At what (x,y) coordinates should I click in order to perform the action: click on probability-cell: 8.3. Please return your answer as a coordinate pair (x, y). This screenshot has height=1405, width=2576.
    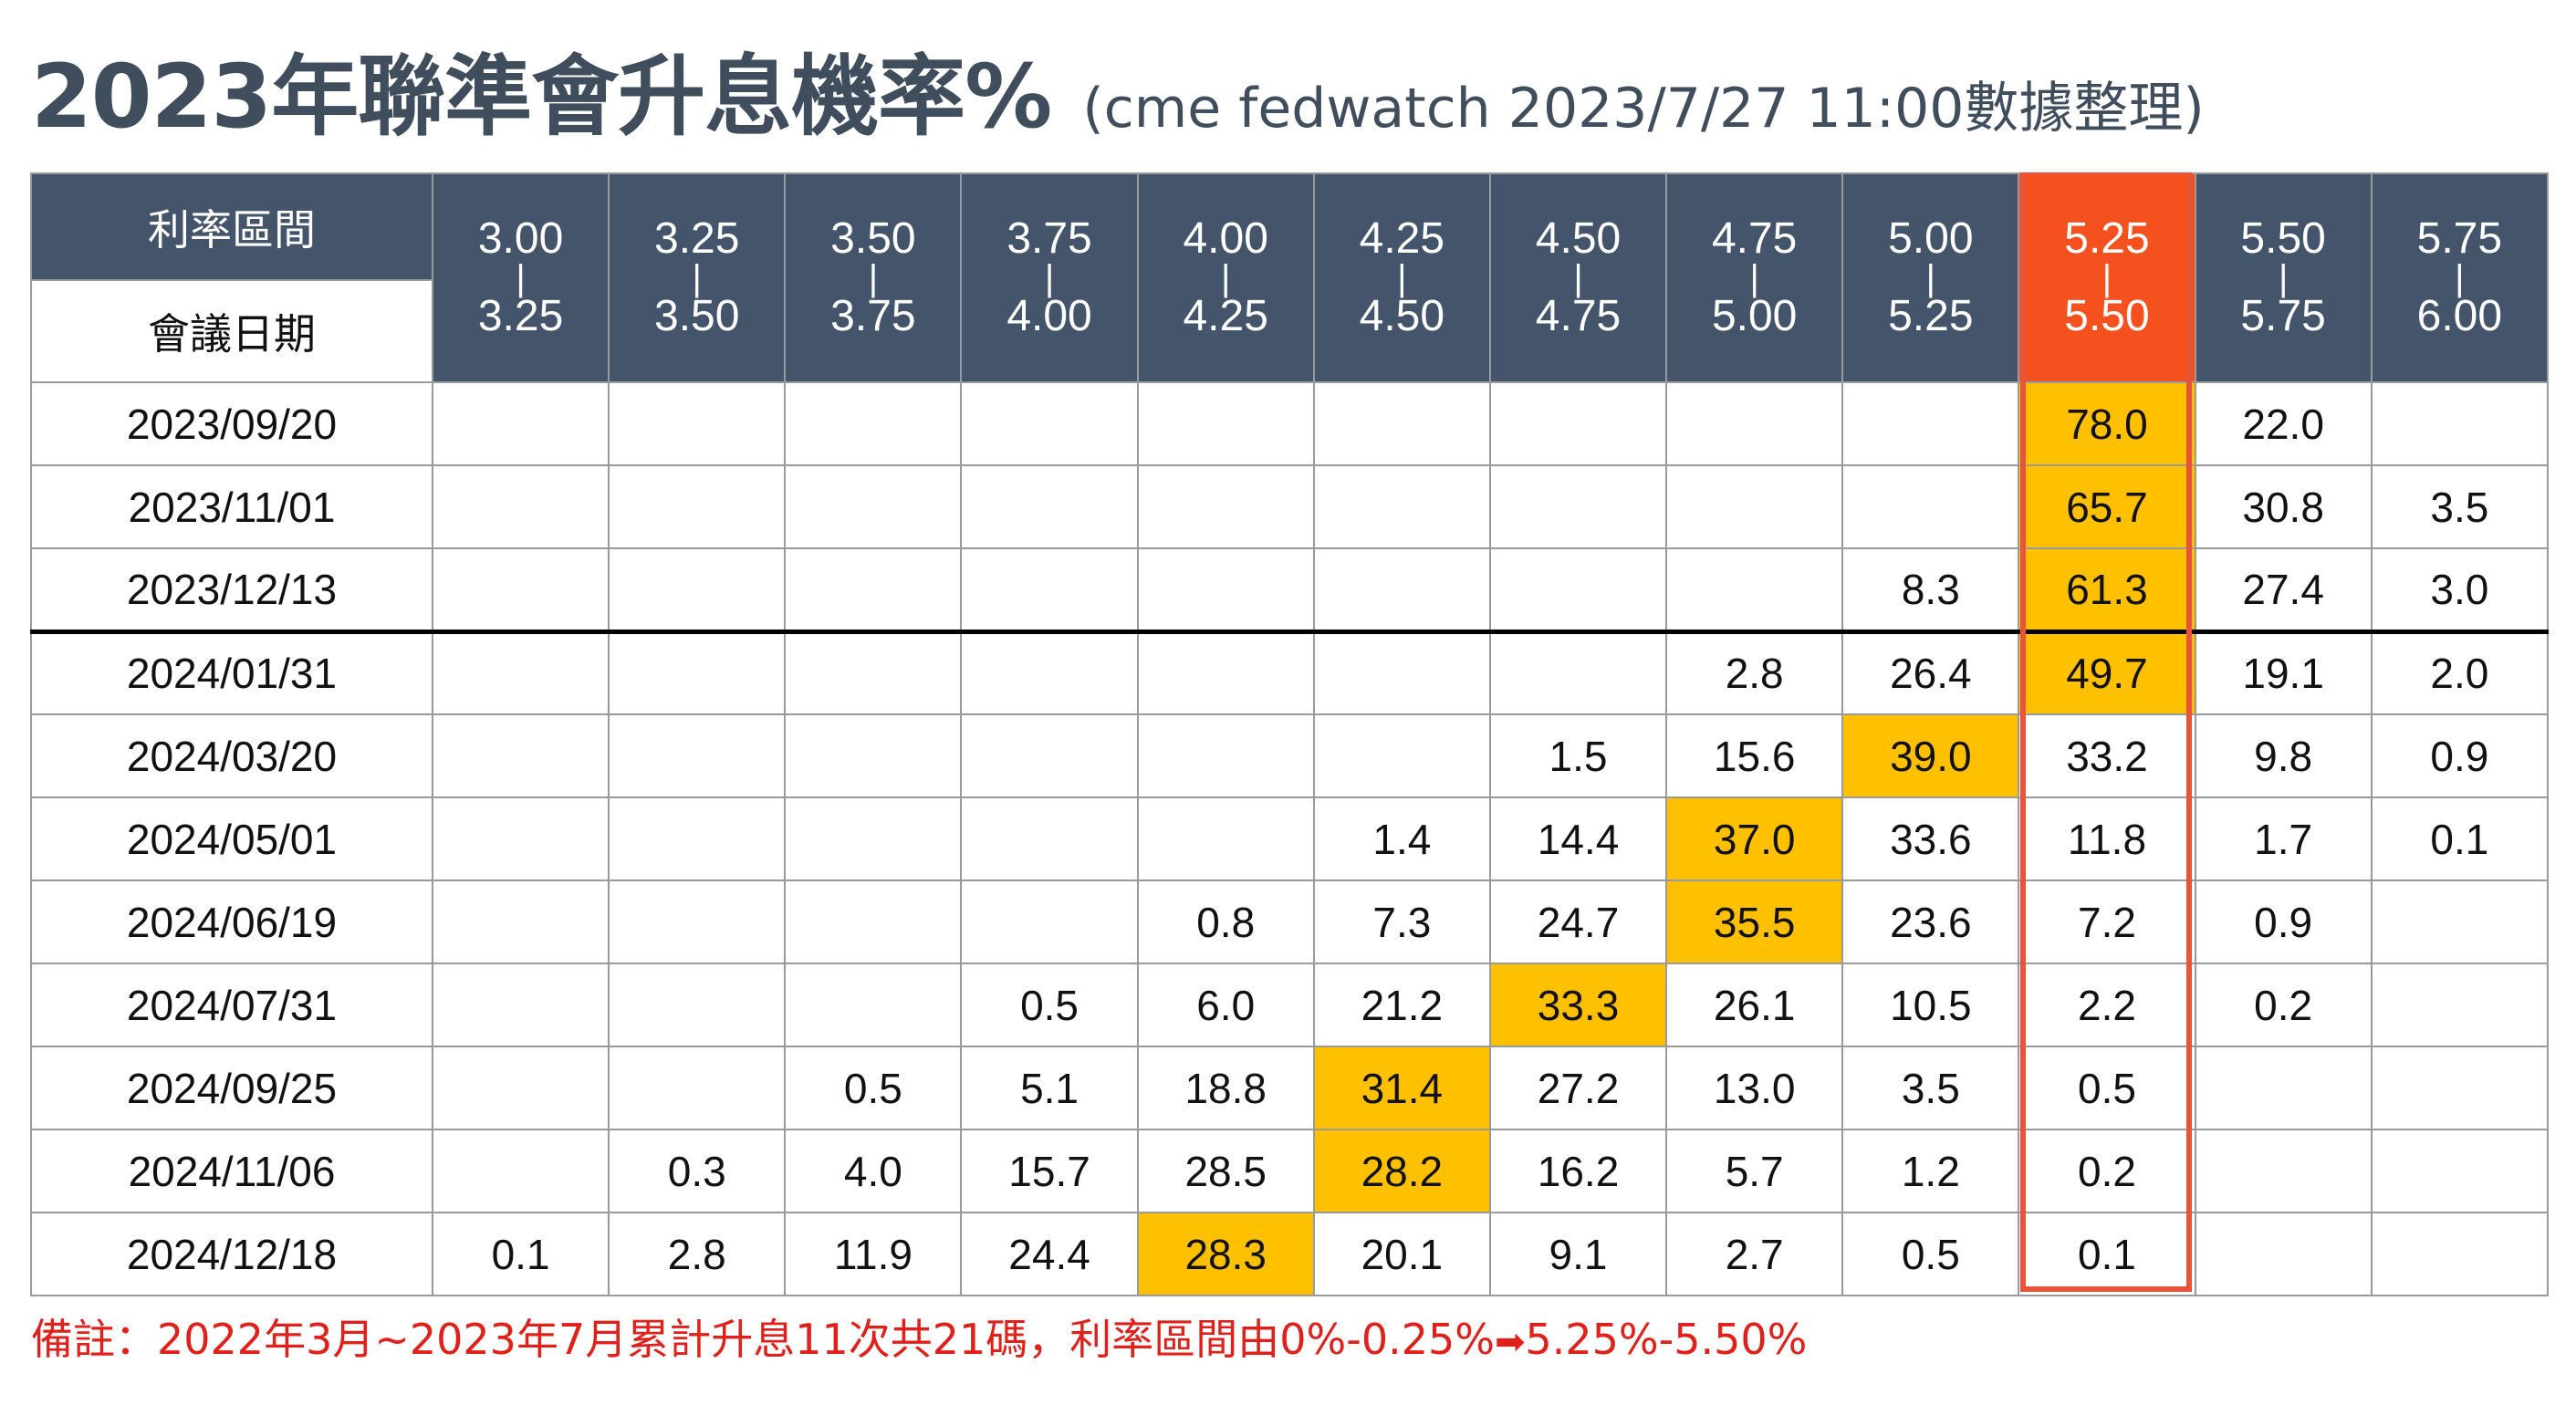
    Looking at the image, I should click on (1930, 590).